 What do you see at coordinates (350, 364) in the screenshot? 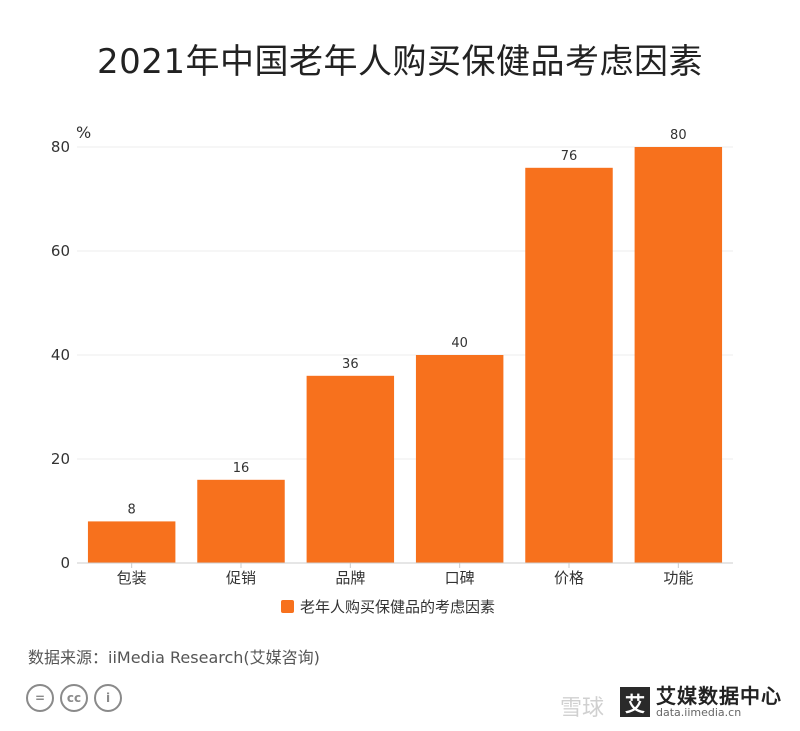
I see `data-label: 36` at bounding box center [350, 364].